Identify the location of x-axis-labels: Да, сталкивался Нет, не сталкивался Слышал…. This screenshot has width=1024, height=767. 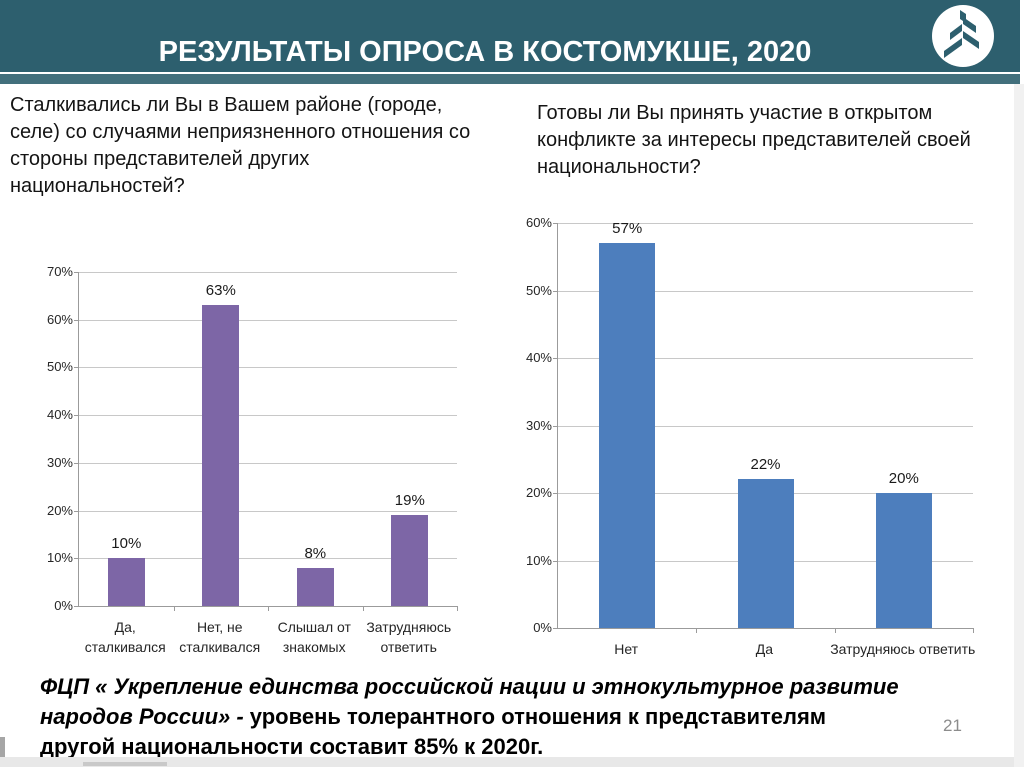
(267, 632).